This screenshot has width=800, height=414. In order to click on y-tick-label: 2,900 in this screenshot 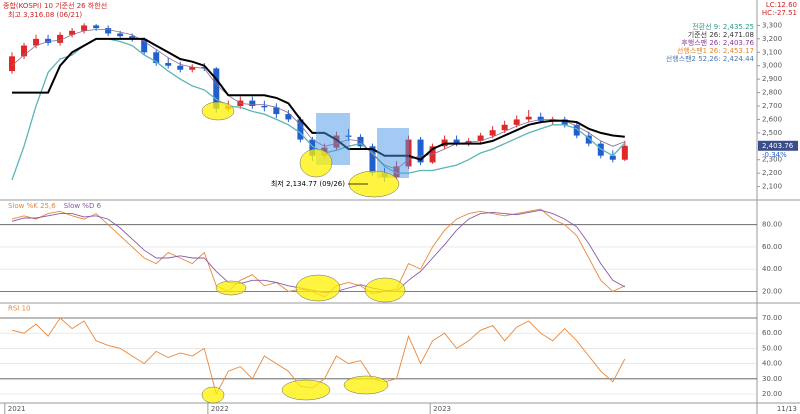, I will do `click(772, 79)`.